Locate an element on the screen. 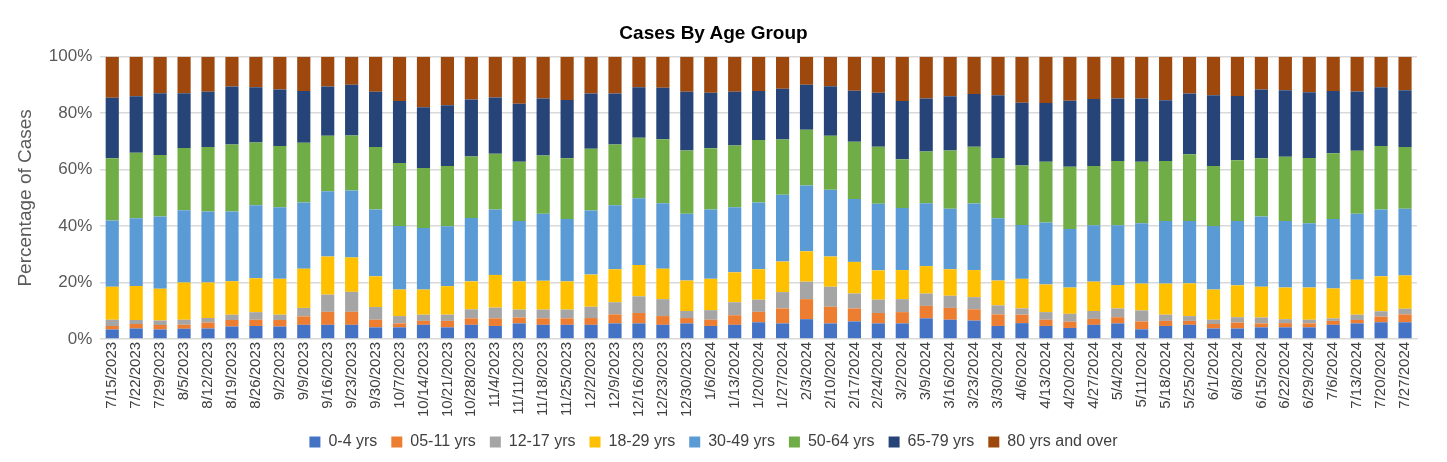  x-tick-label: 12/16/2023 is located at coordinates (638, 379).